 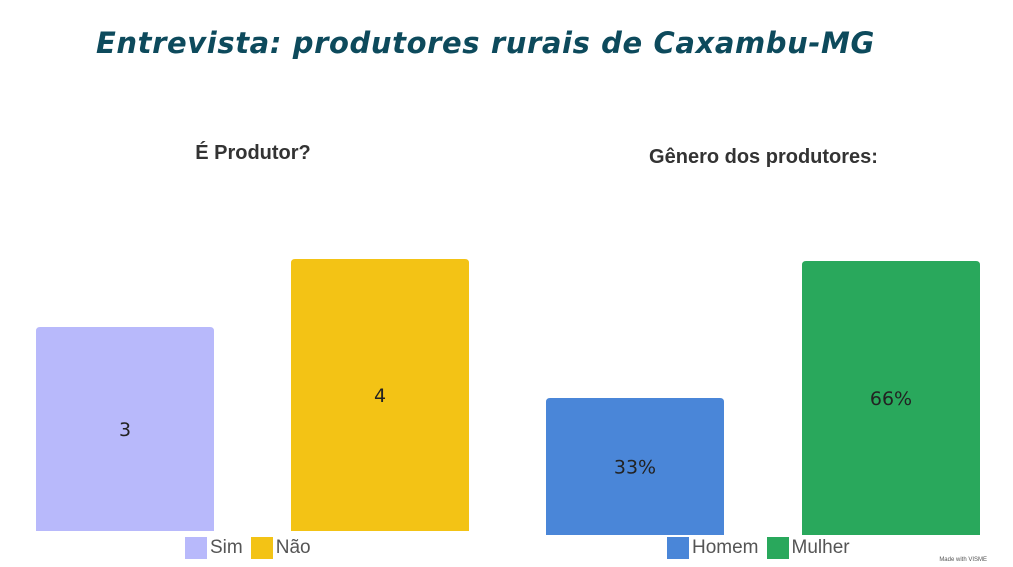 I want to click on legend-item-homem: Homem, so click(x=713, y=548).